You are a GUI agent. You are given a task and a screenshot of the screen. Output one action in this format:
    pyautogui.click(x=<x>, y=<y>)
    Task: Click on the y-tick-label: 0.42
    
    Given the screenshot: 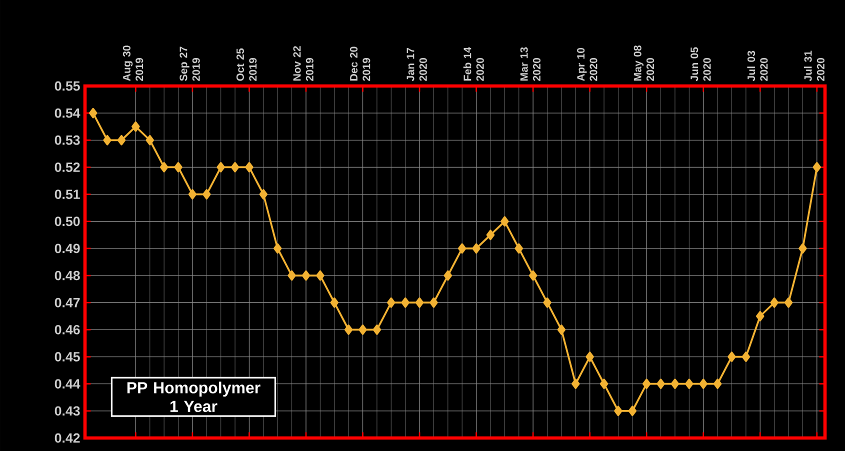 What is the action you would take?
    pyautogui.click(x=67, y=438)
    